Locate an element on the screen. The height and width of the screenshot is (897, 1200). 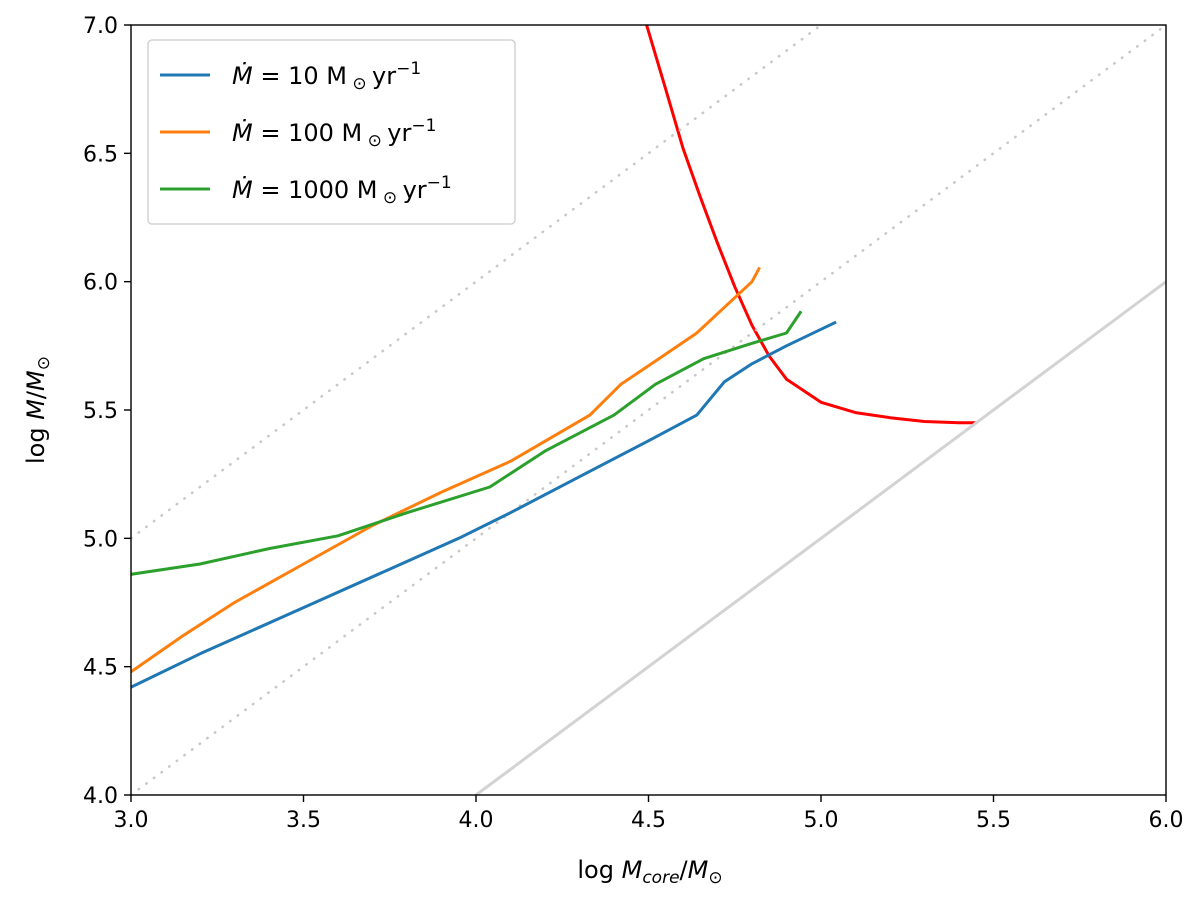
y-tick-label: 6.5 is located at coordinates (100, 154).